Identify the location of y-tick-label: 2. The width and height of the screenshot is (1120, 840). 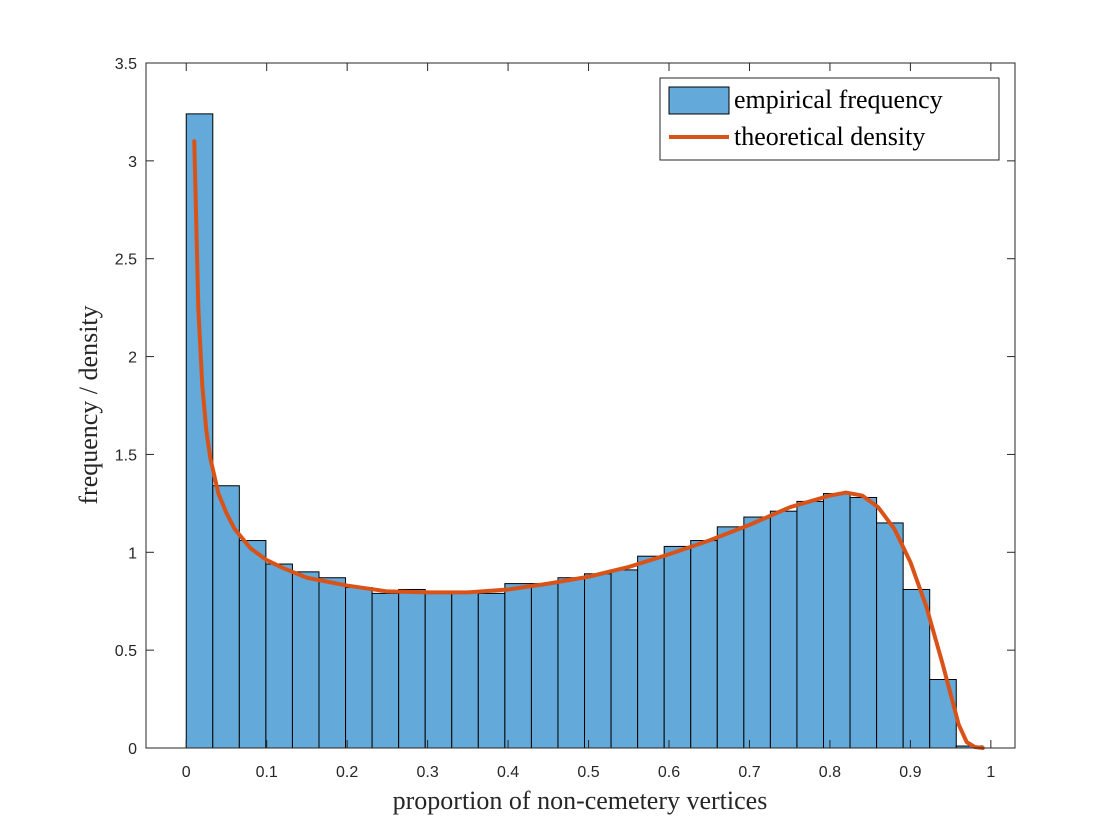
(132, 358).